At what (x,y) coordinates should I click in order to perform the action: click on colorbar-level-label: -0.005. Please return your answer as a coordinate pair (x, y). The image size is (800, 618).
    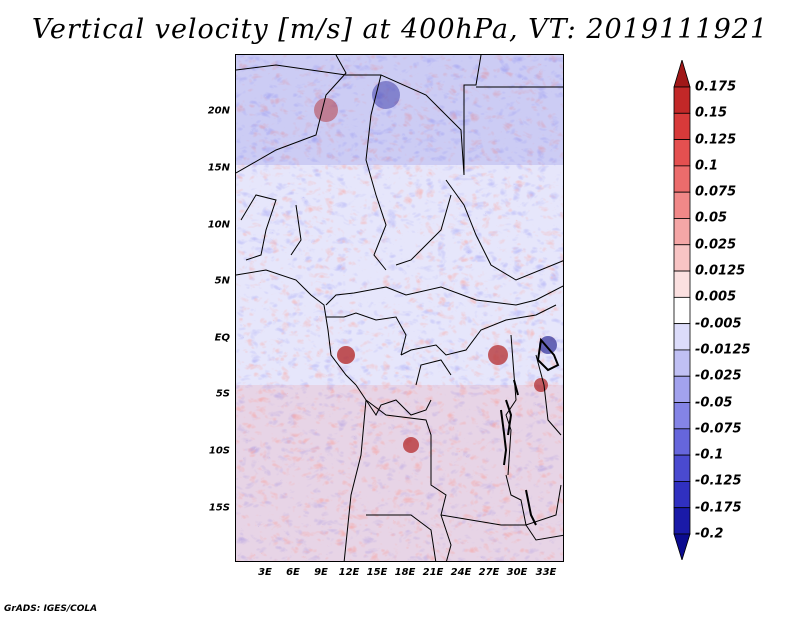
    Looking at the image, I should click on (718, 324).